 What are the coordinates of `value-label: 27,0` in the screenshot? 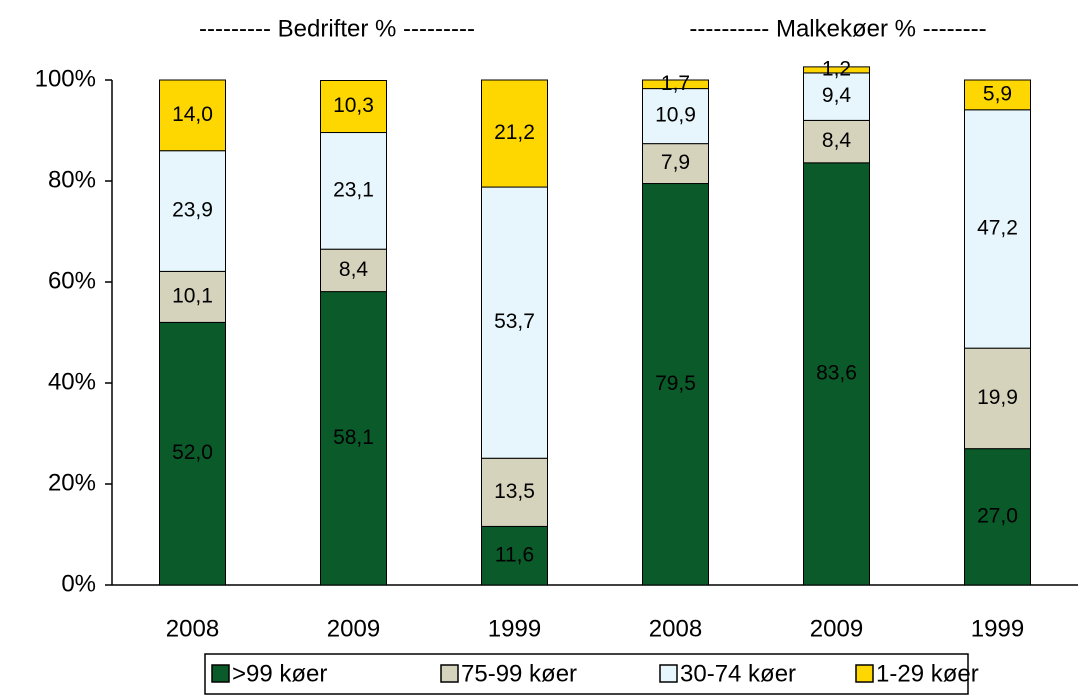 It's located at (997, 515).